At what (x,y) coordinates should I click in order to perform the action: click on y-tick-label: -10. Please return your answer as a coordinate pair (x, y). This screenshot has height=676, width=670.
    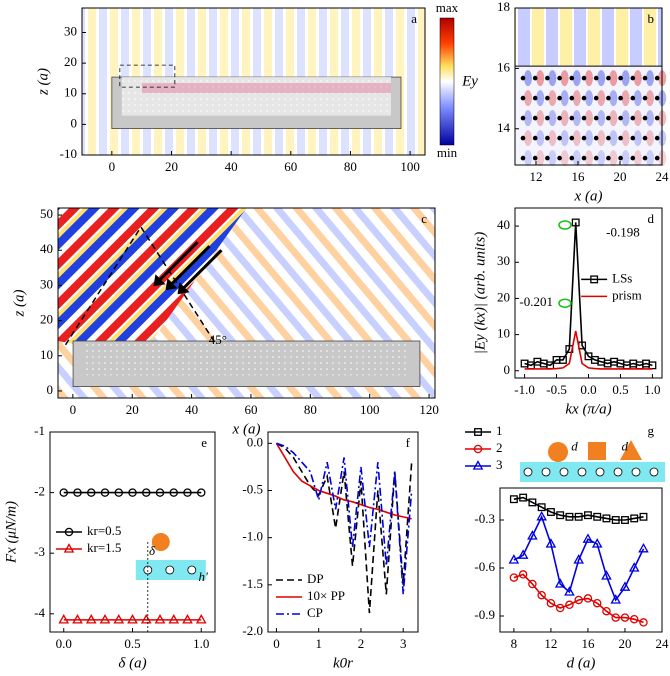
    Looking at the image, I should click on (68, 153).